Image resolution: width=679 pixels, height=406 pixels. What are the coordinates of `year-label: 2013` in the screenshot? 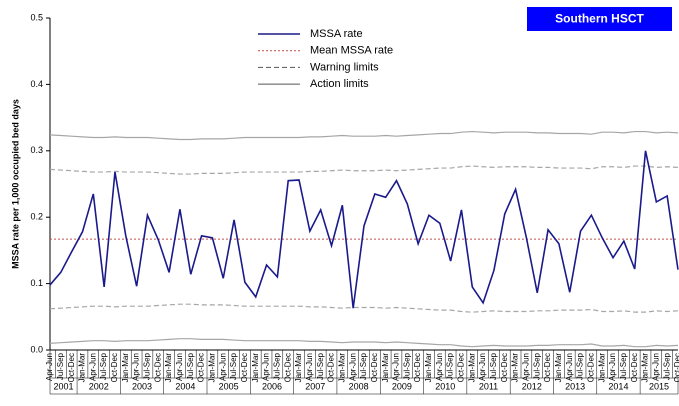 It's located at (575, 386).